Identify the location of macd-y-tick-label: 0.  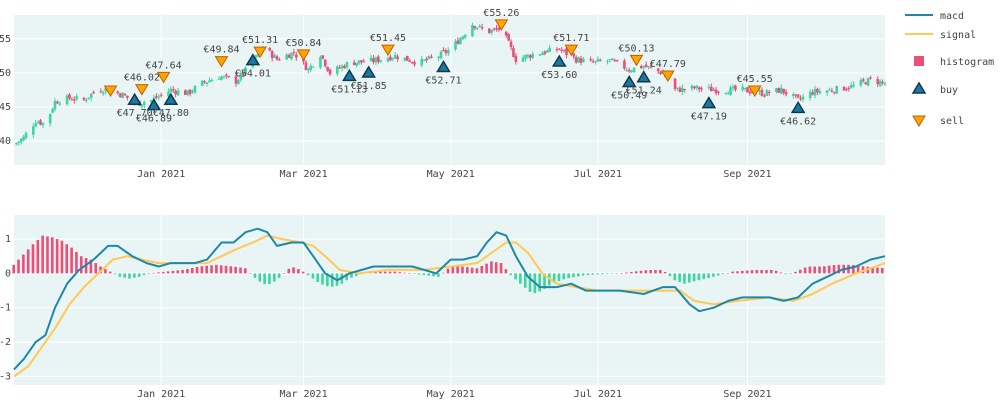
(8, 273).